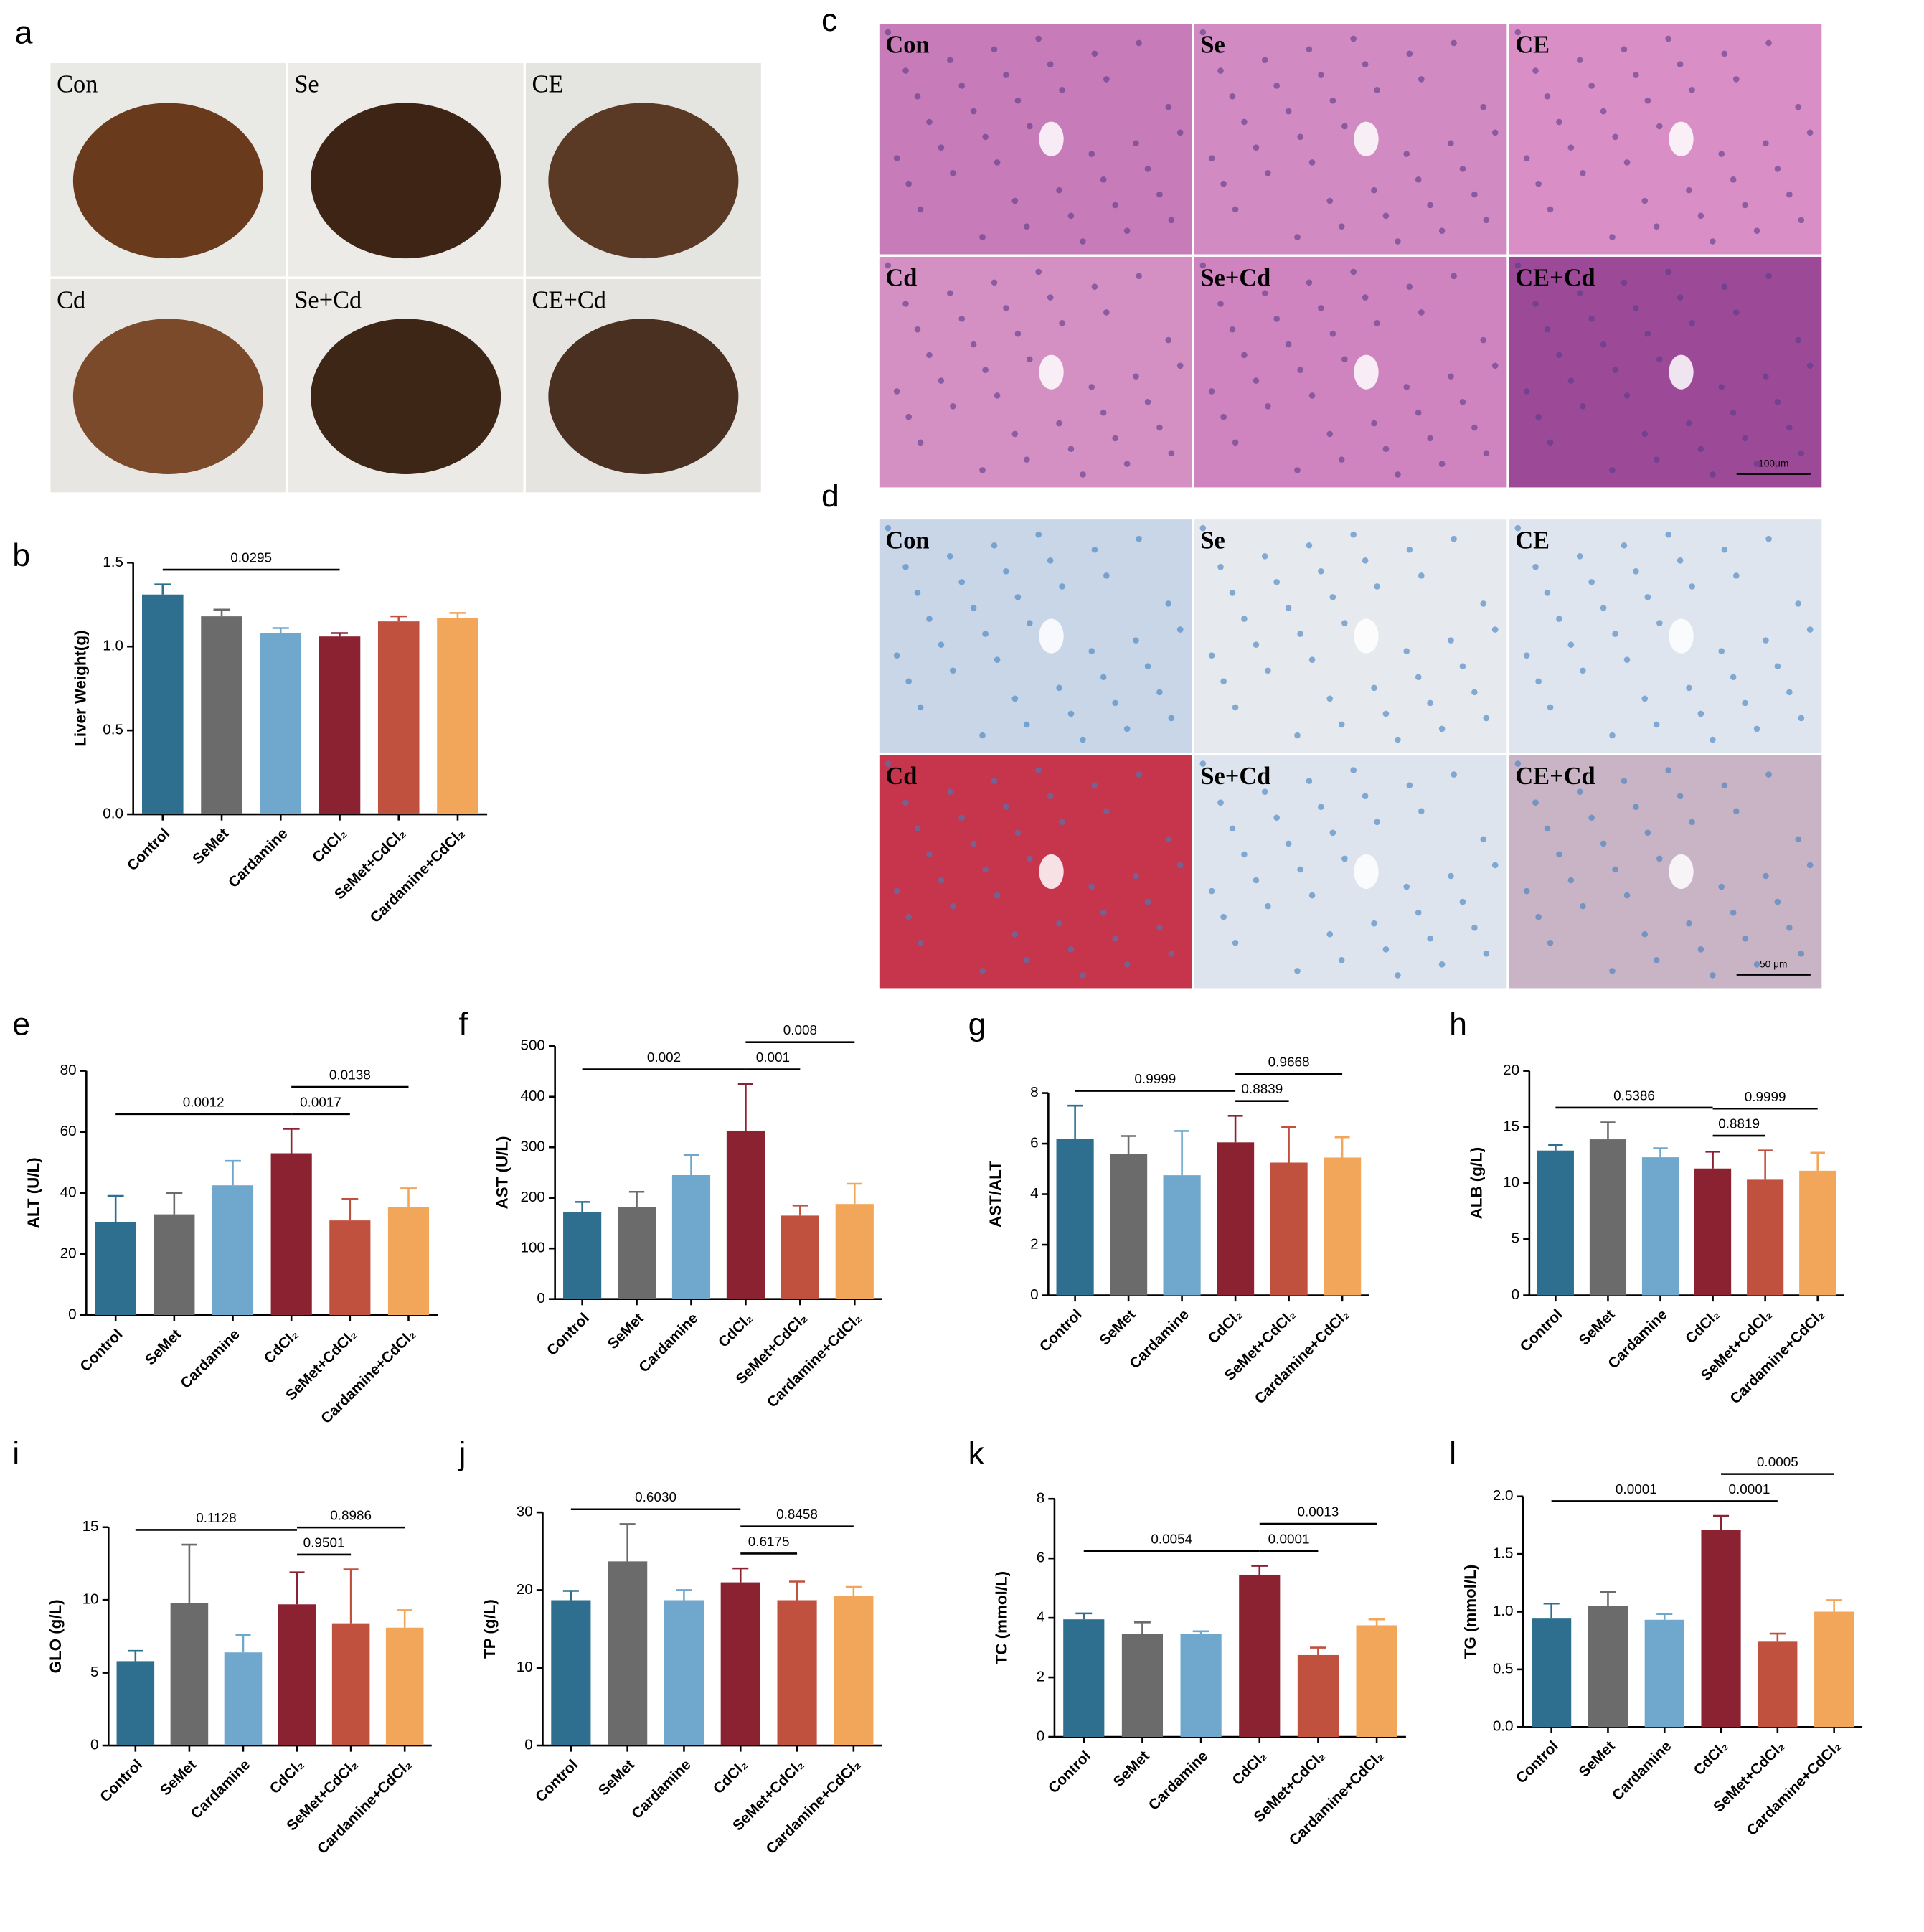  Describe the element at coordinates (1289, 1540) in the screenshot. I see `p-value: 0.0001` at that location.